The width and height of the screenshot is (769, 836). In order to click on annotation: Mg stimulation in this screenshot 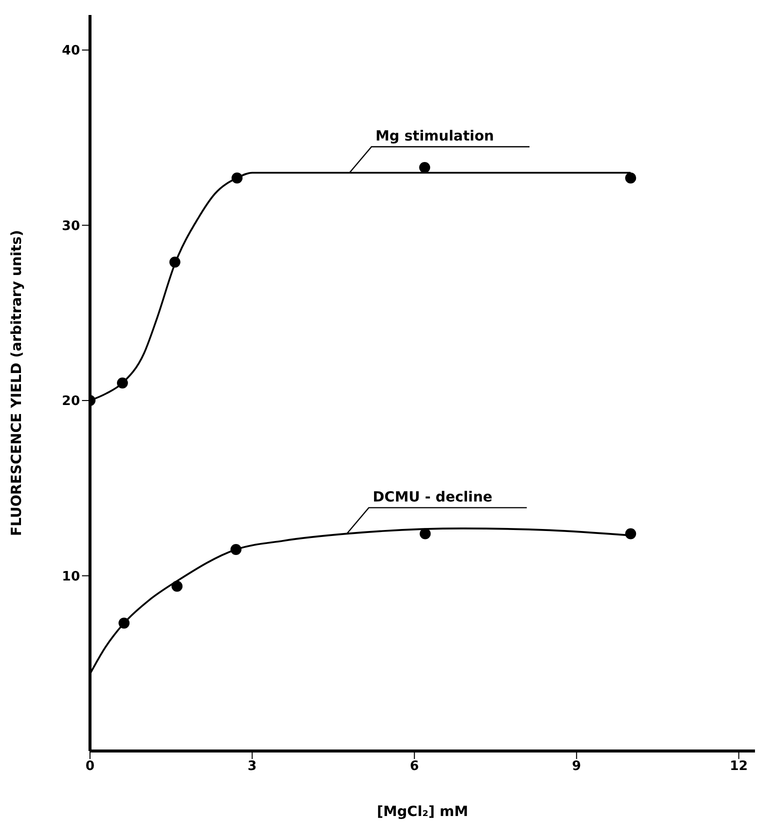, I will do `click(435, 136)`.